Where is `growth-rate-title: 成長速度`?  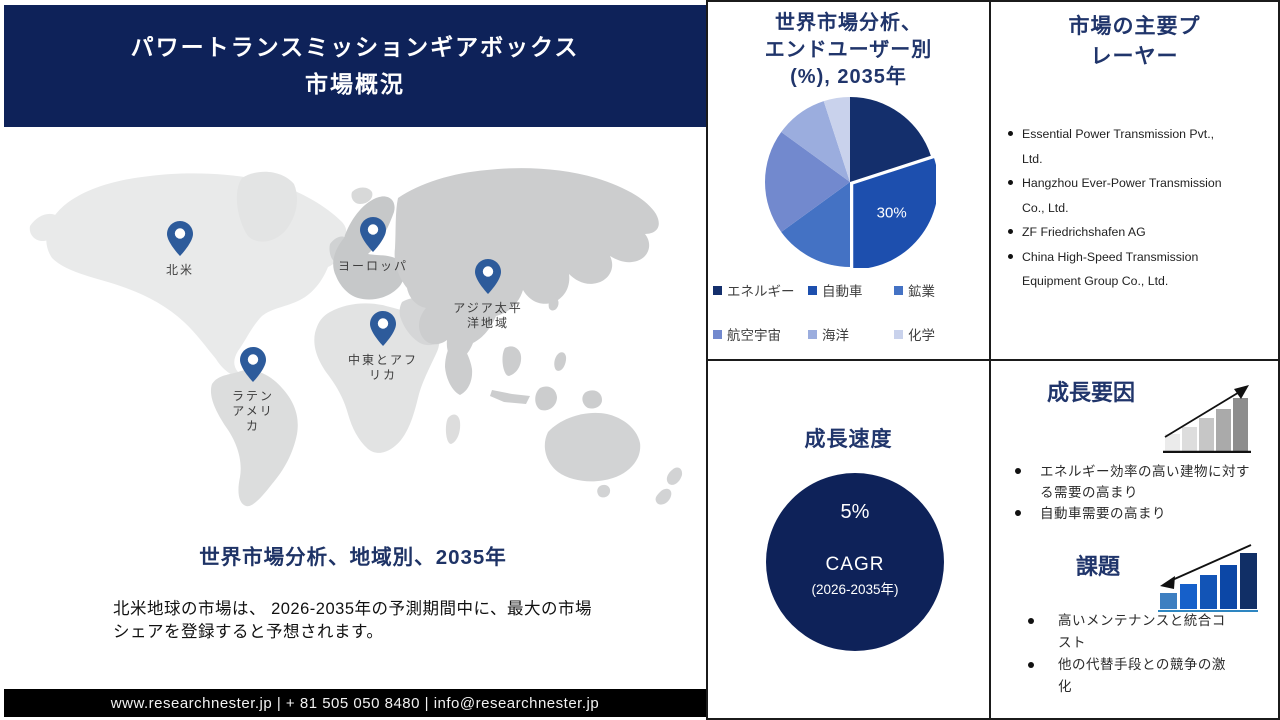
growth-rate-title: 成長速度 is located at coordinates (848, 439).